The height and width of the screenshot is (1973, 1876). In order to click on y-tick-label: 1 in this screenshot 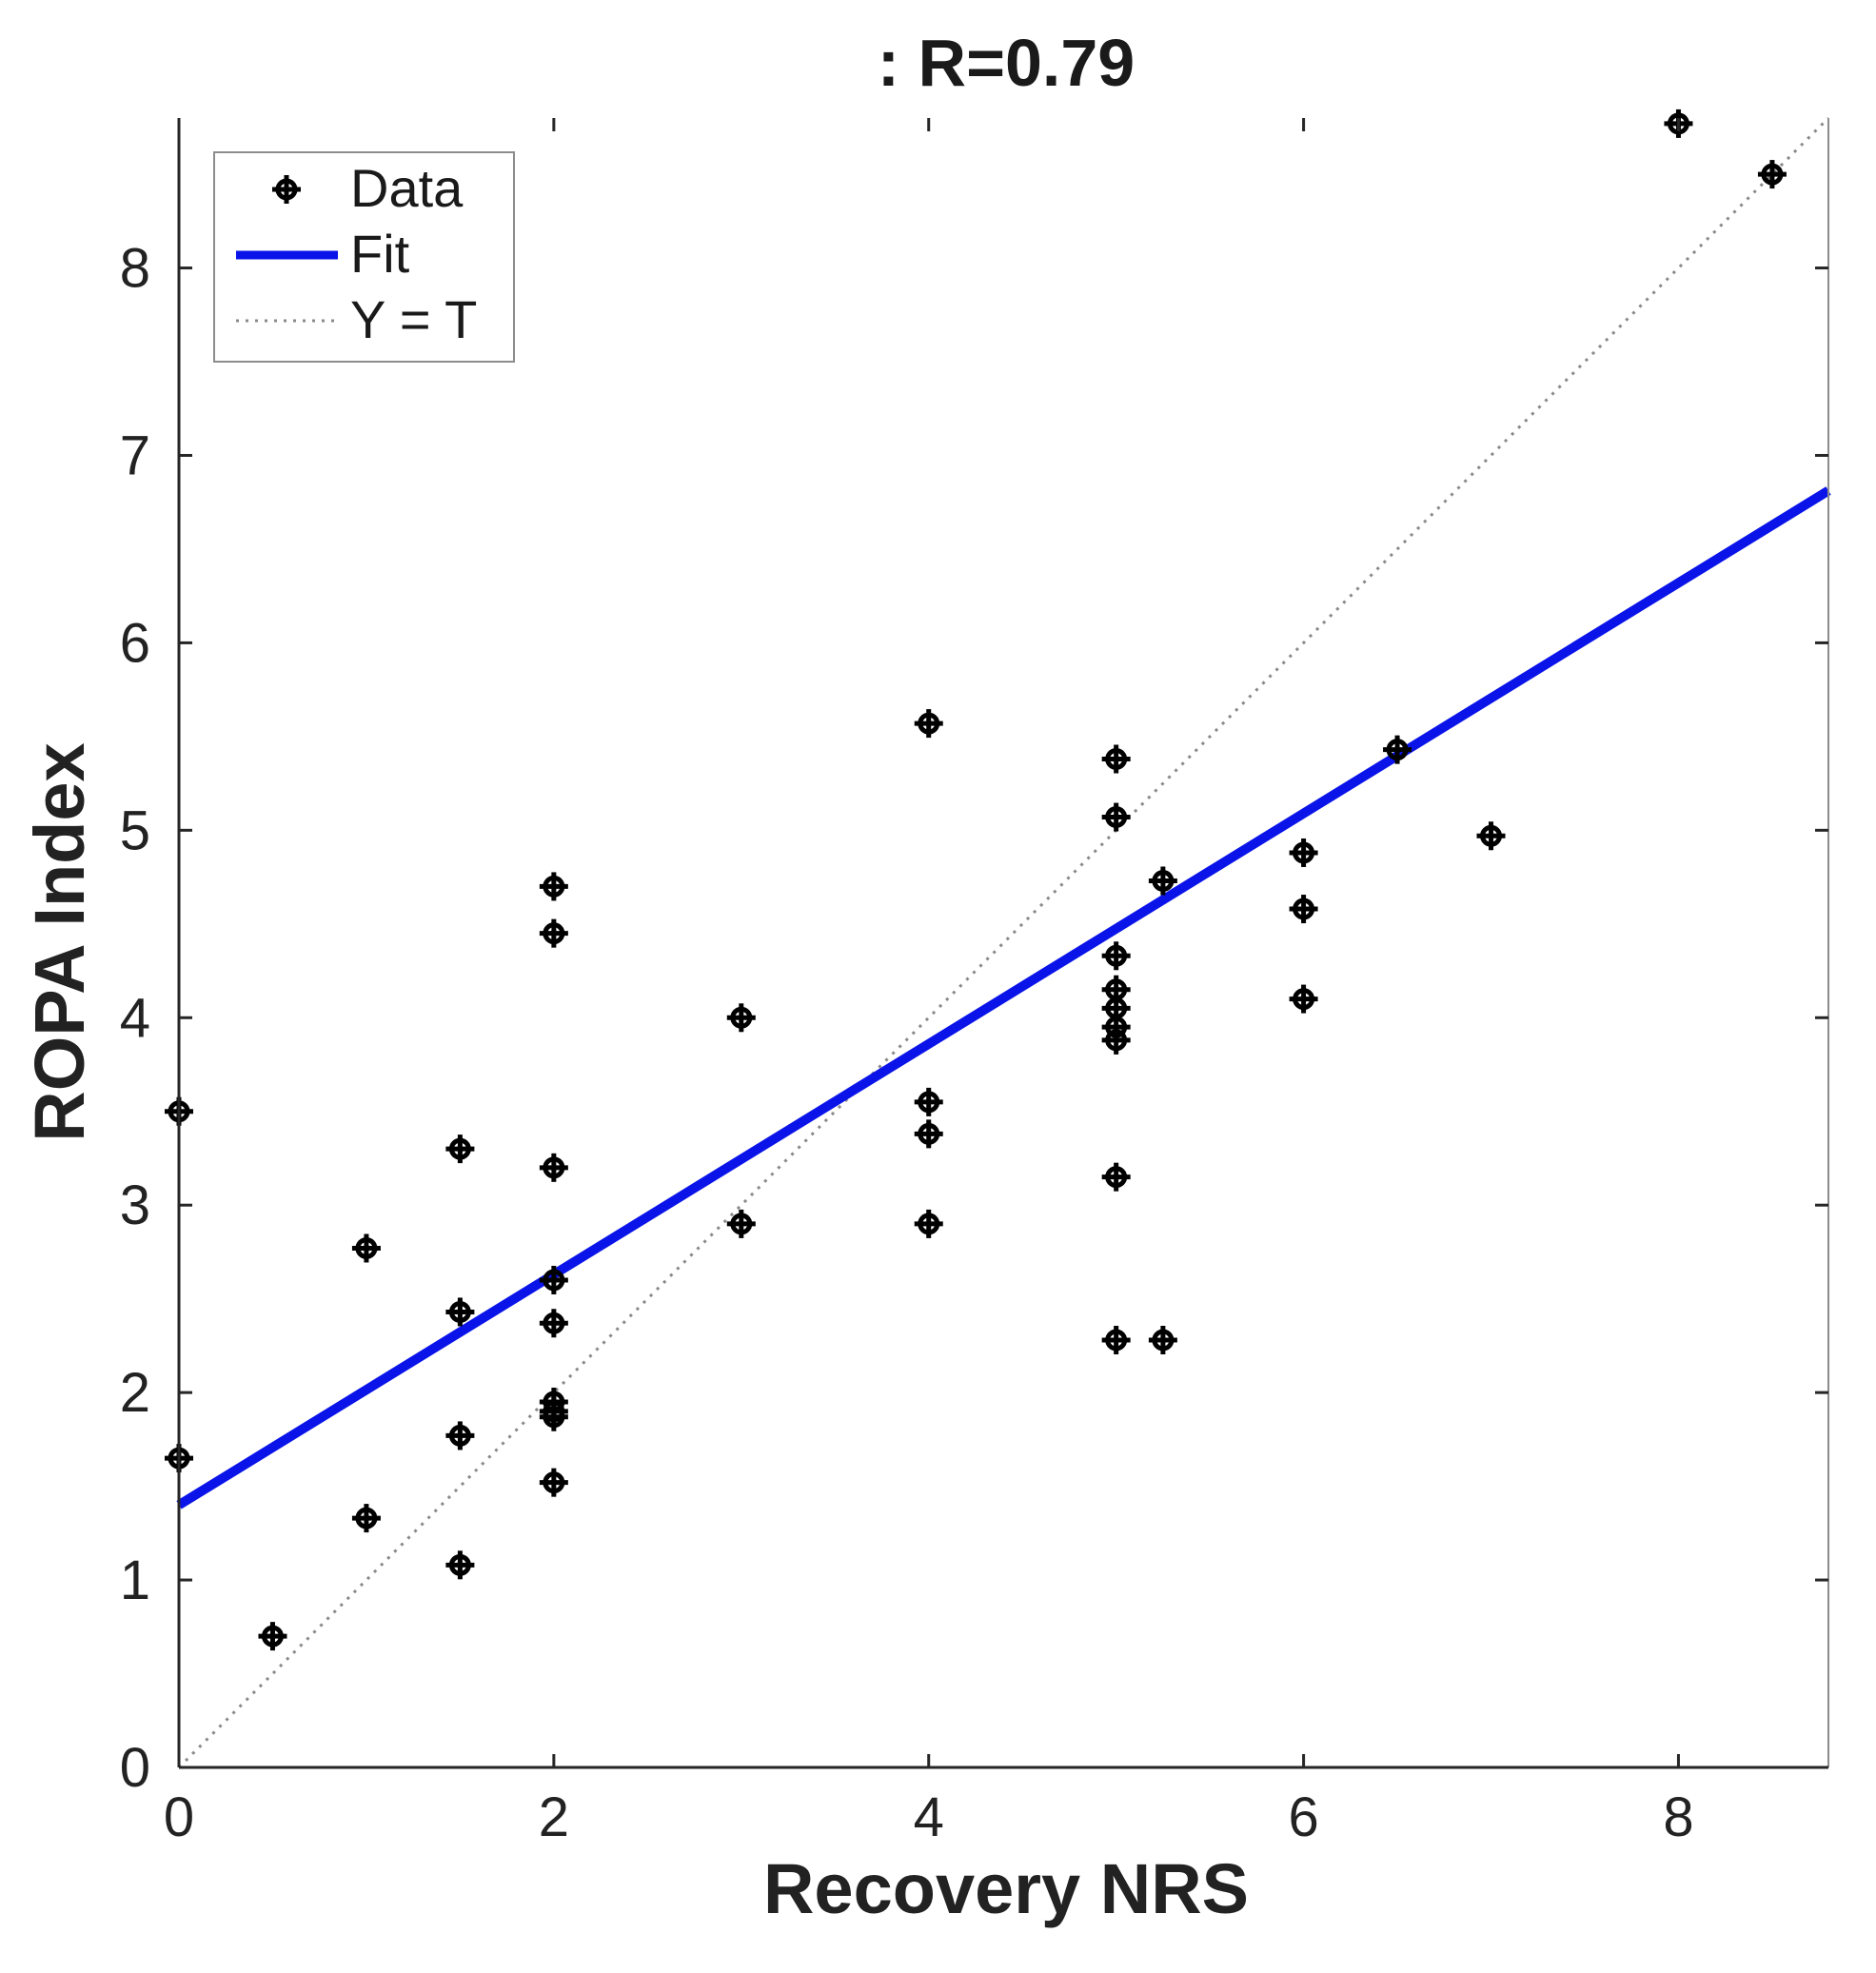, I will do `click(135, 1580)`.